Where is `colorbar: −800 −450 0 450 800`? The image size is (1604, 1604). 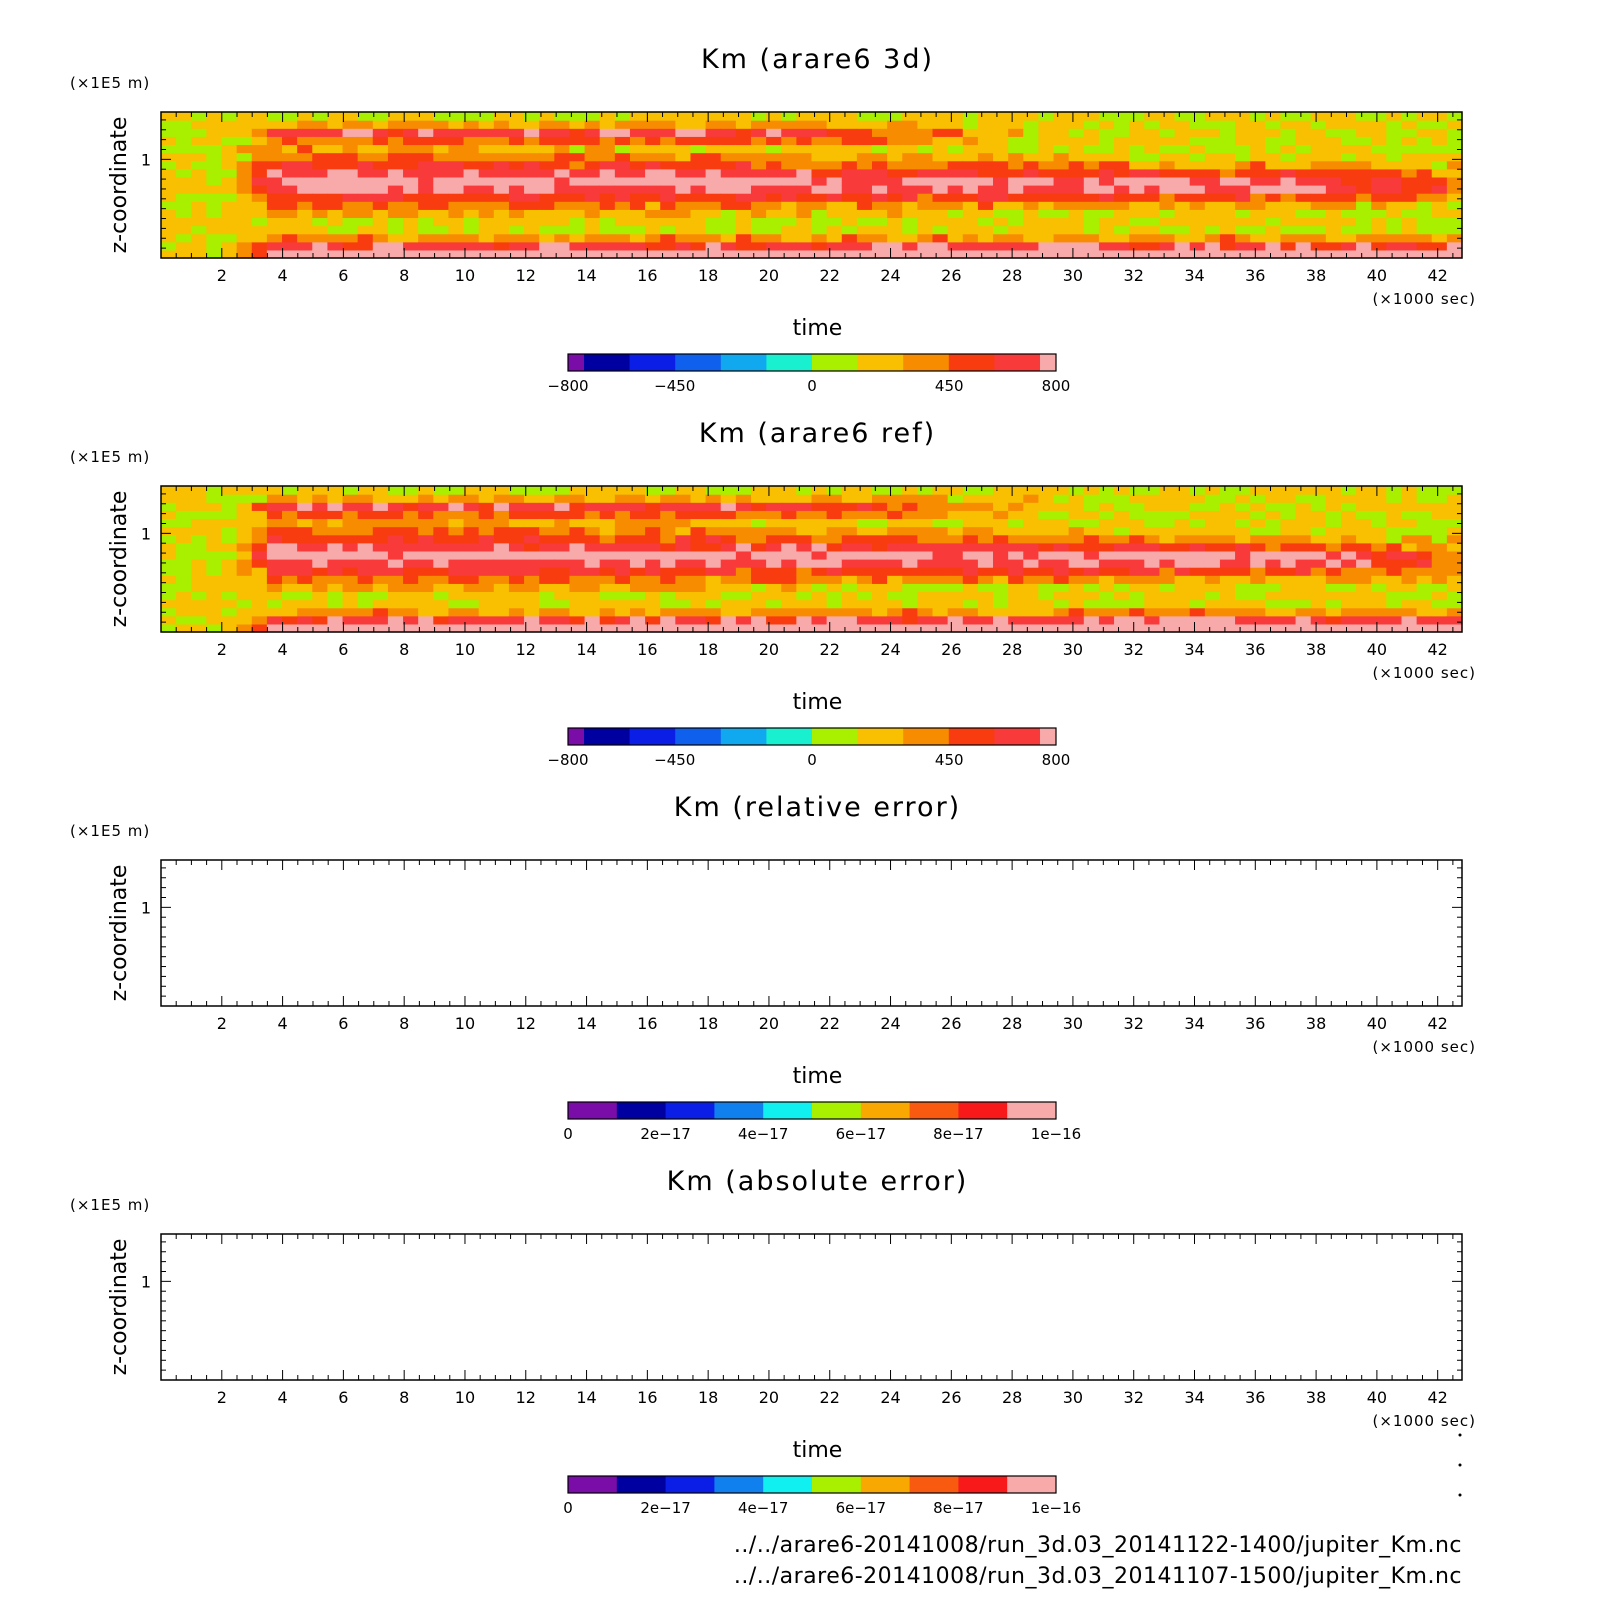 colorbar: −800 −450 0 450 800 is located at coordinates (808, 748).